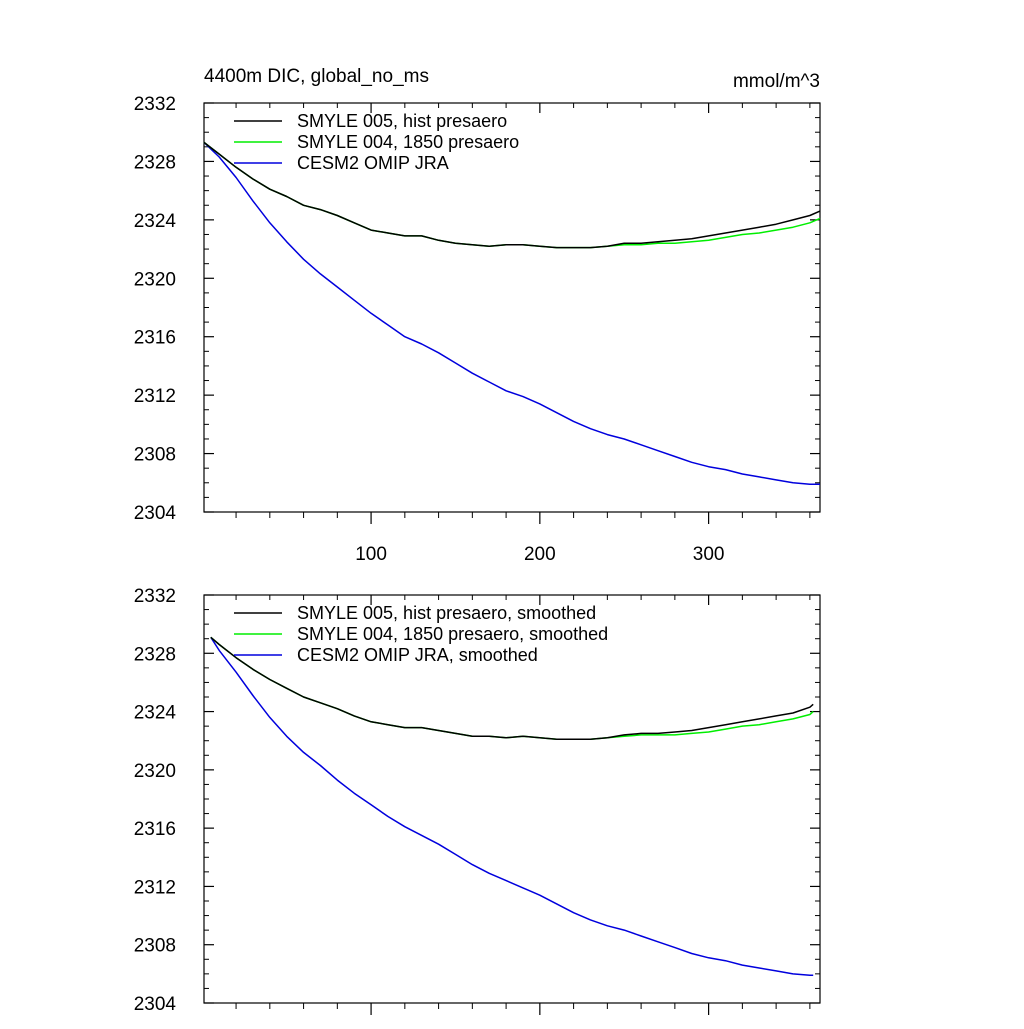 The height and width of the screenshot is (1029, 1024). Describe the element at coordinates (446, 613) in the screenshot. I see `legend-label: SMYLE 005, hist presaero, smoothed` at that location.